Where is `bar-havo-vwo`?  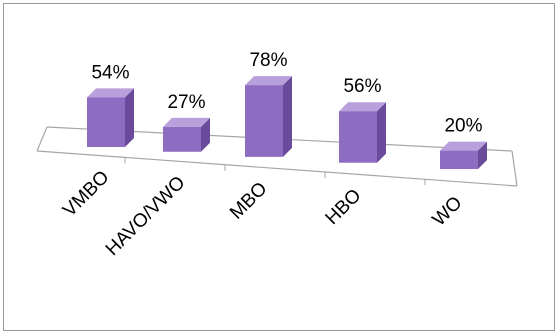 bar-havo-vwo is located at coordinates (186, 134).